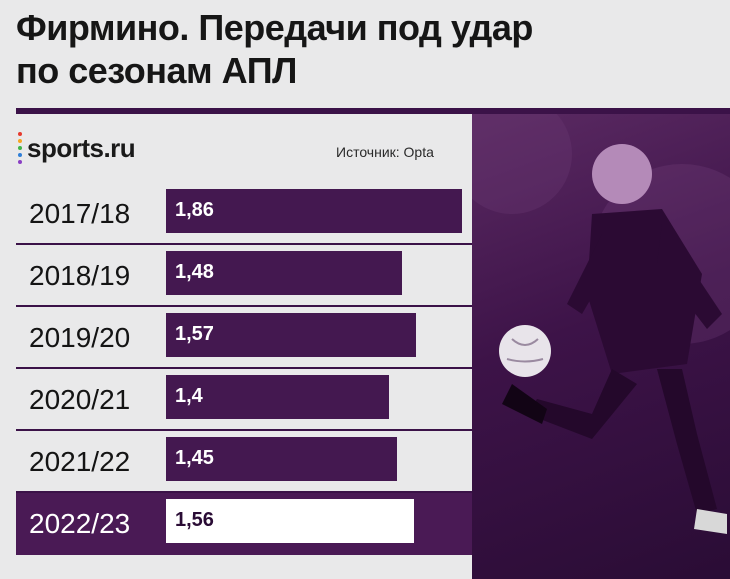 The width and height of the screenshot is (730, 579). I want to click on season-label: 2019/20, so click(80, 337).